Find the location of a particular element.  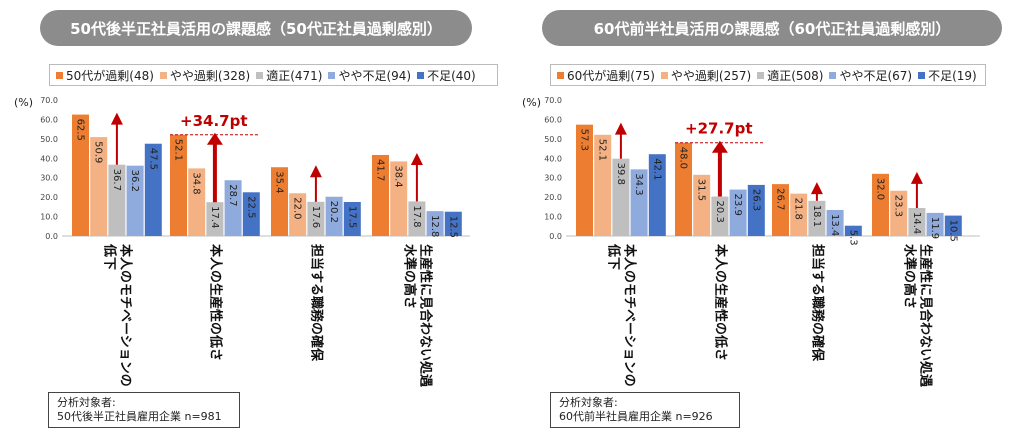

data-label: 17.5 is located at coordinates (351, 217).